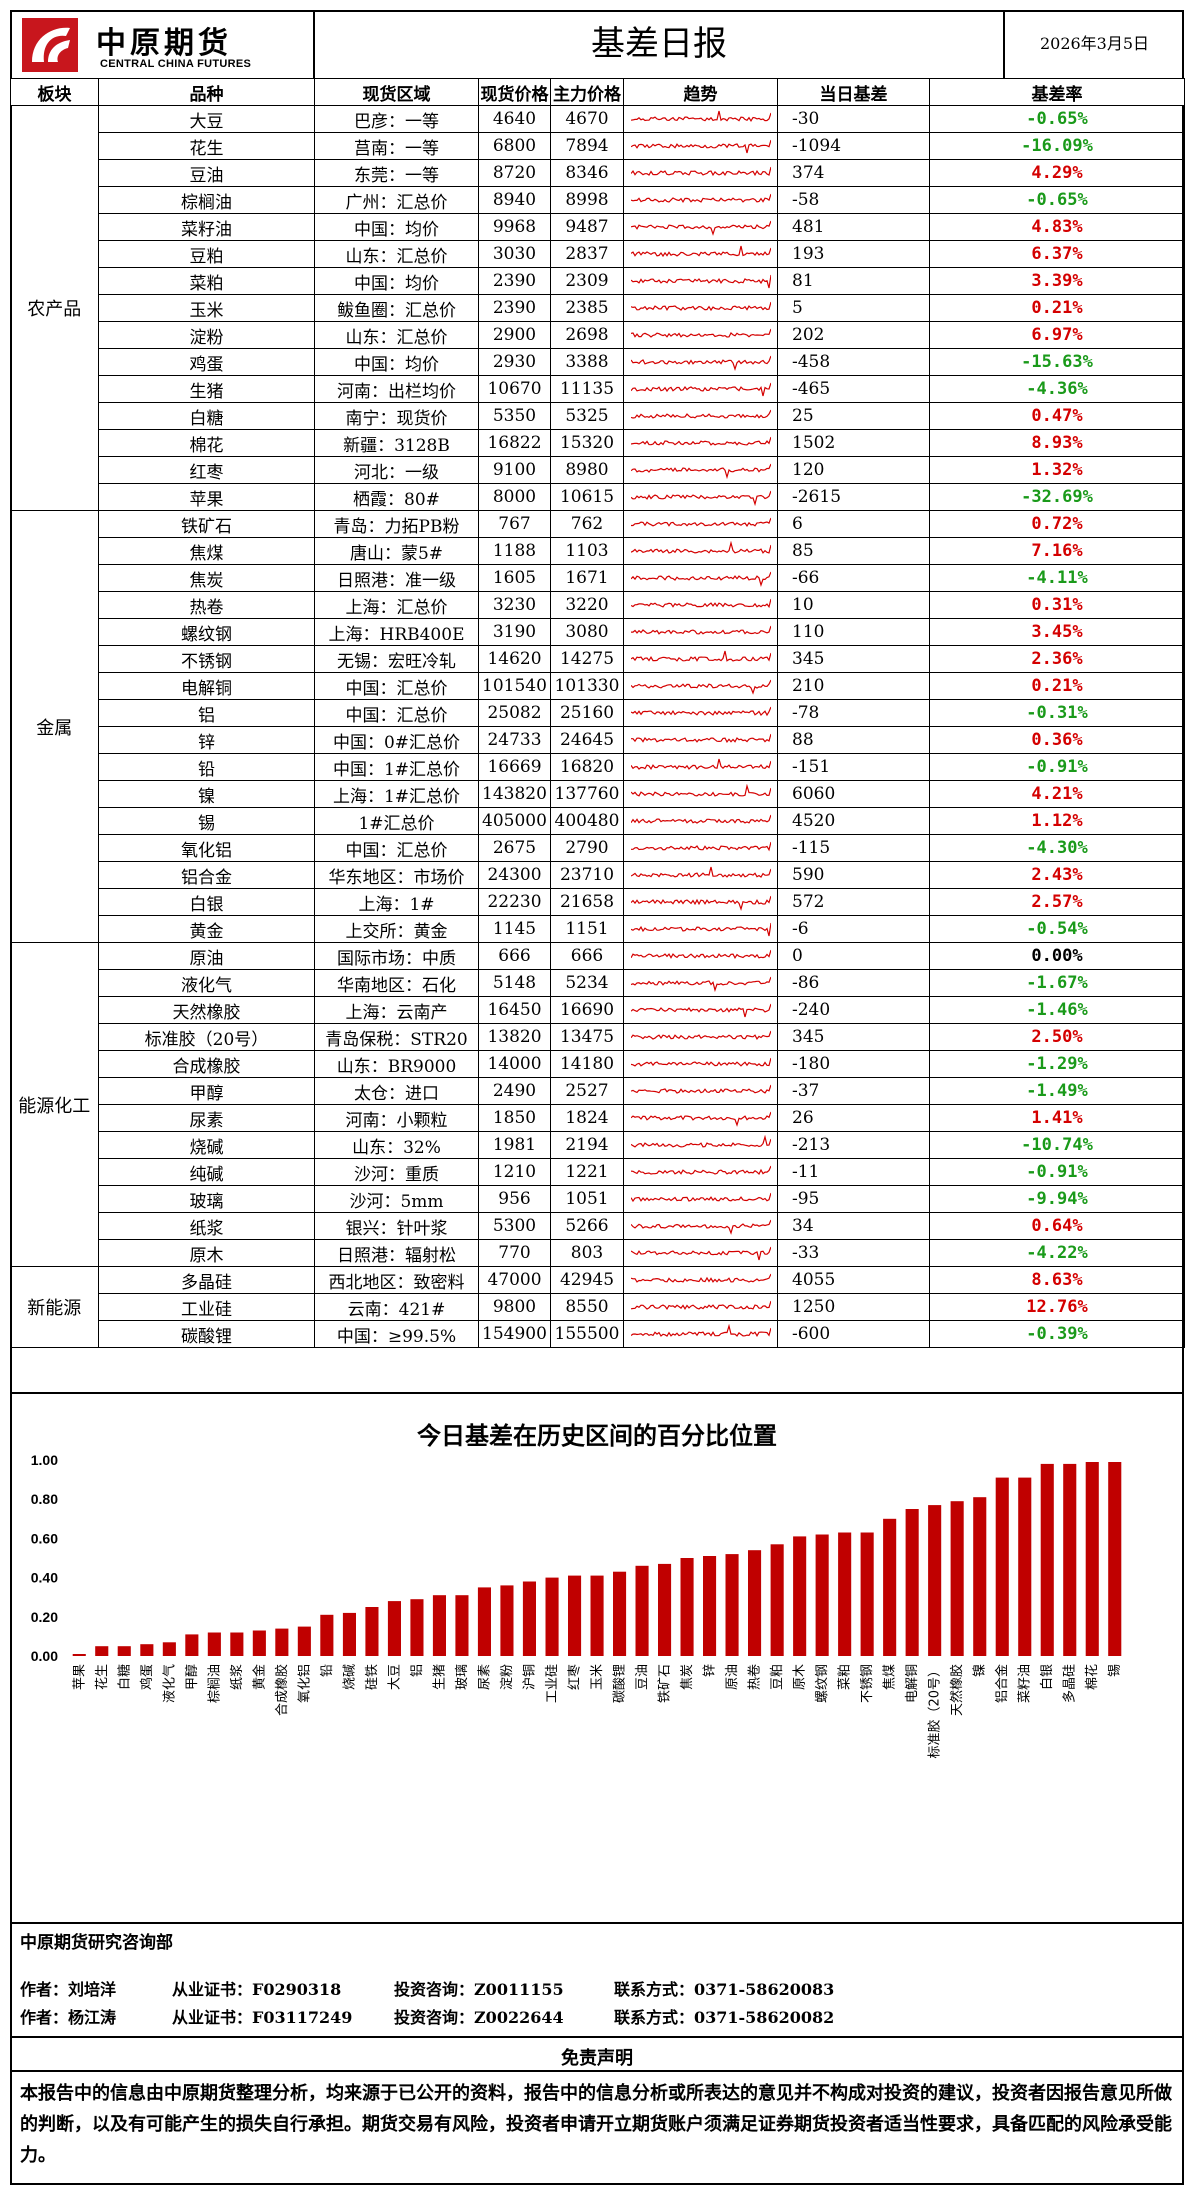  Describe the element at coordinates (206, 551) in the screenshot. I see `variety-cell: 焦煤` at that location.